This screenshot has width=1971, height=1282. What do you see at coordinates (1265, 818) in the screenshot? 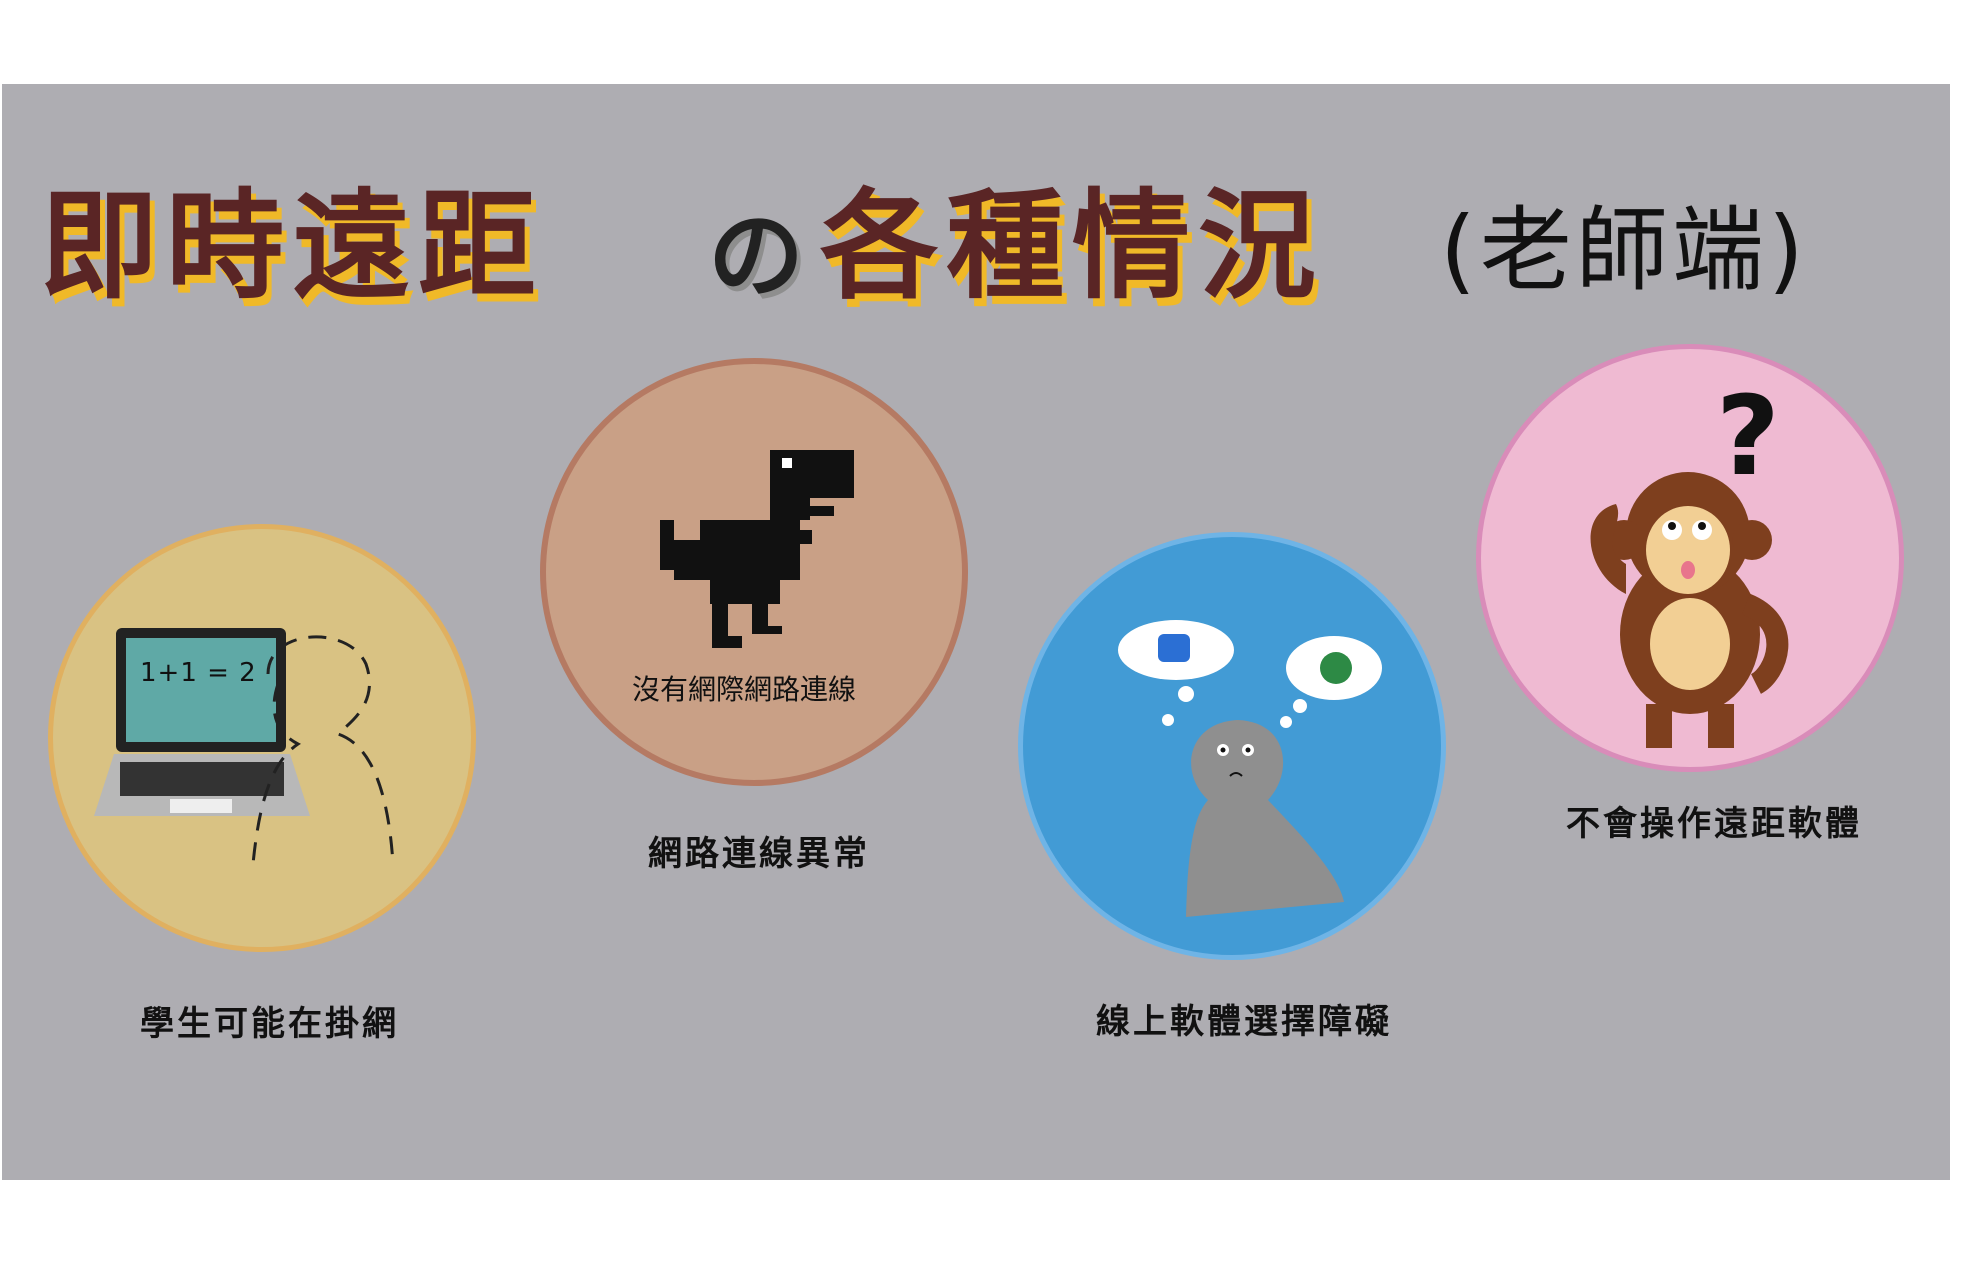
I see `gray-figure` at bounding box center [1265, 818].